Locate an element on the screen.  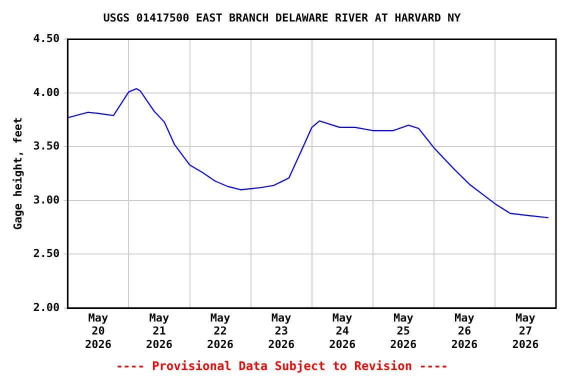
y-tick-label: 4.00 is located at coordinates (46, 92).